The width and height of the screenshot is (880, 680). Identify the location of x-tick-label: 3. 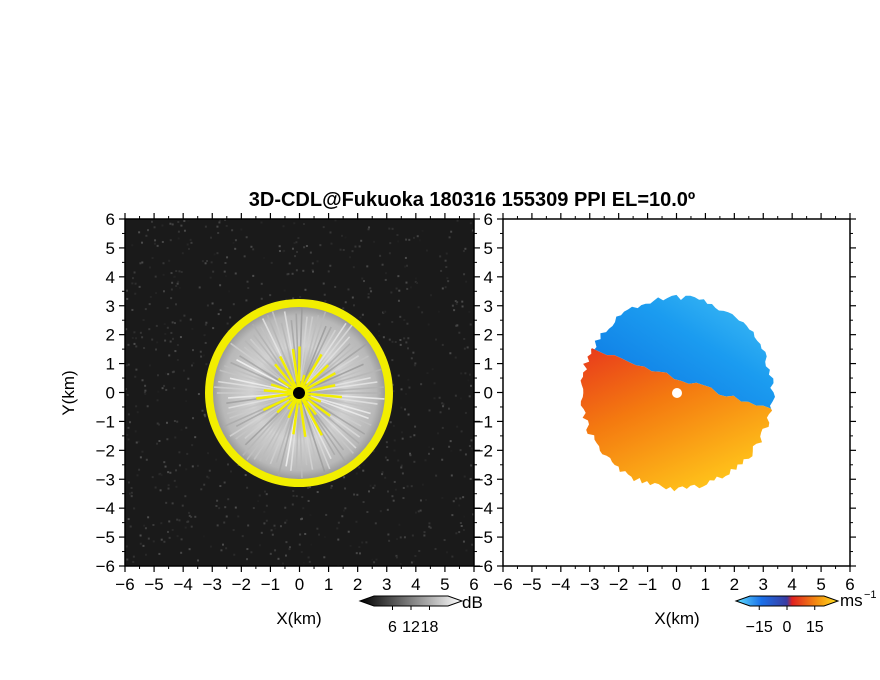
(763, 584).